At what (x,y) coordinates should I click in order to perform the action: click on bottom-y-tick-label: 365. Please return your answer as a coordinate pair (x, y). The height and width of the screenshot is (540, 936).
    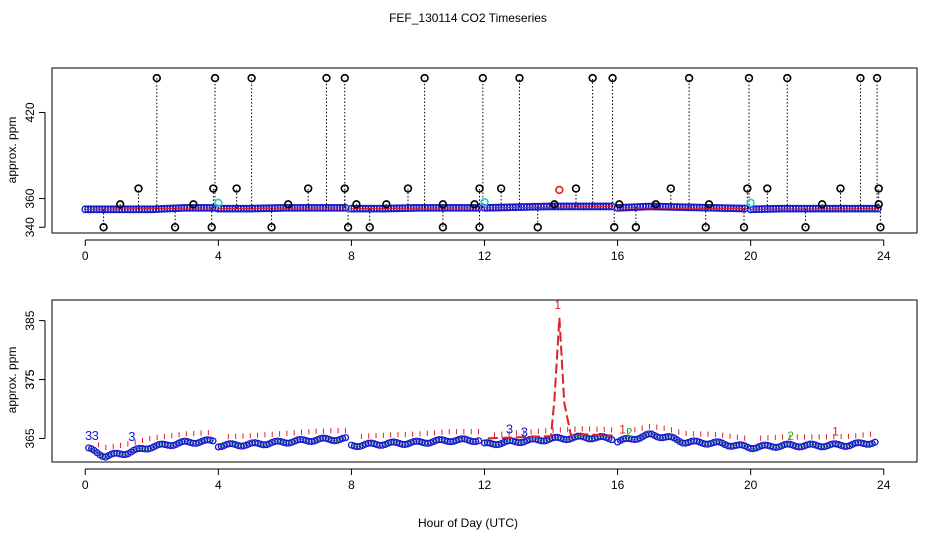
    Looking at the image, I should click on (30, 438).